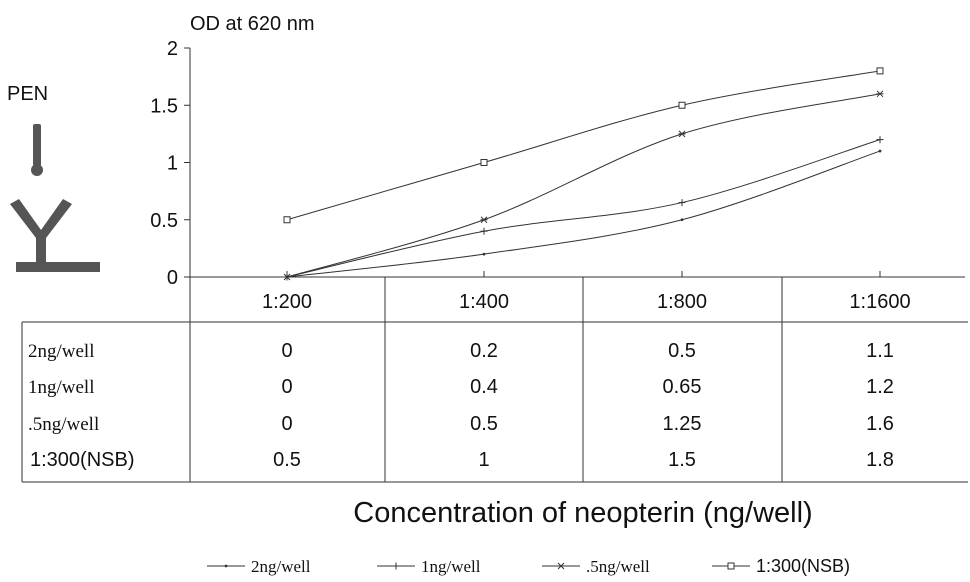  What do you see at coordinates (287, 302) in the screenshot?
I see `x-tick-label: 1:200` at bounding box center [287, 302].